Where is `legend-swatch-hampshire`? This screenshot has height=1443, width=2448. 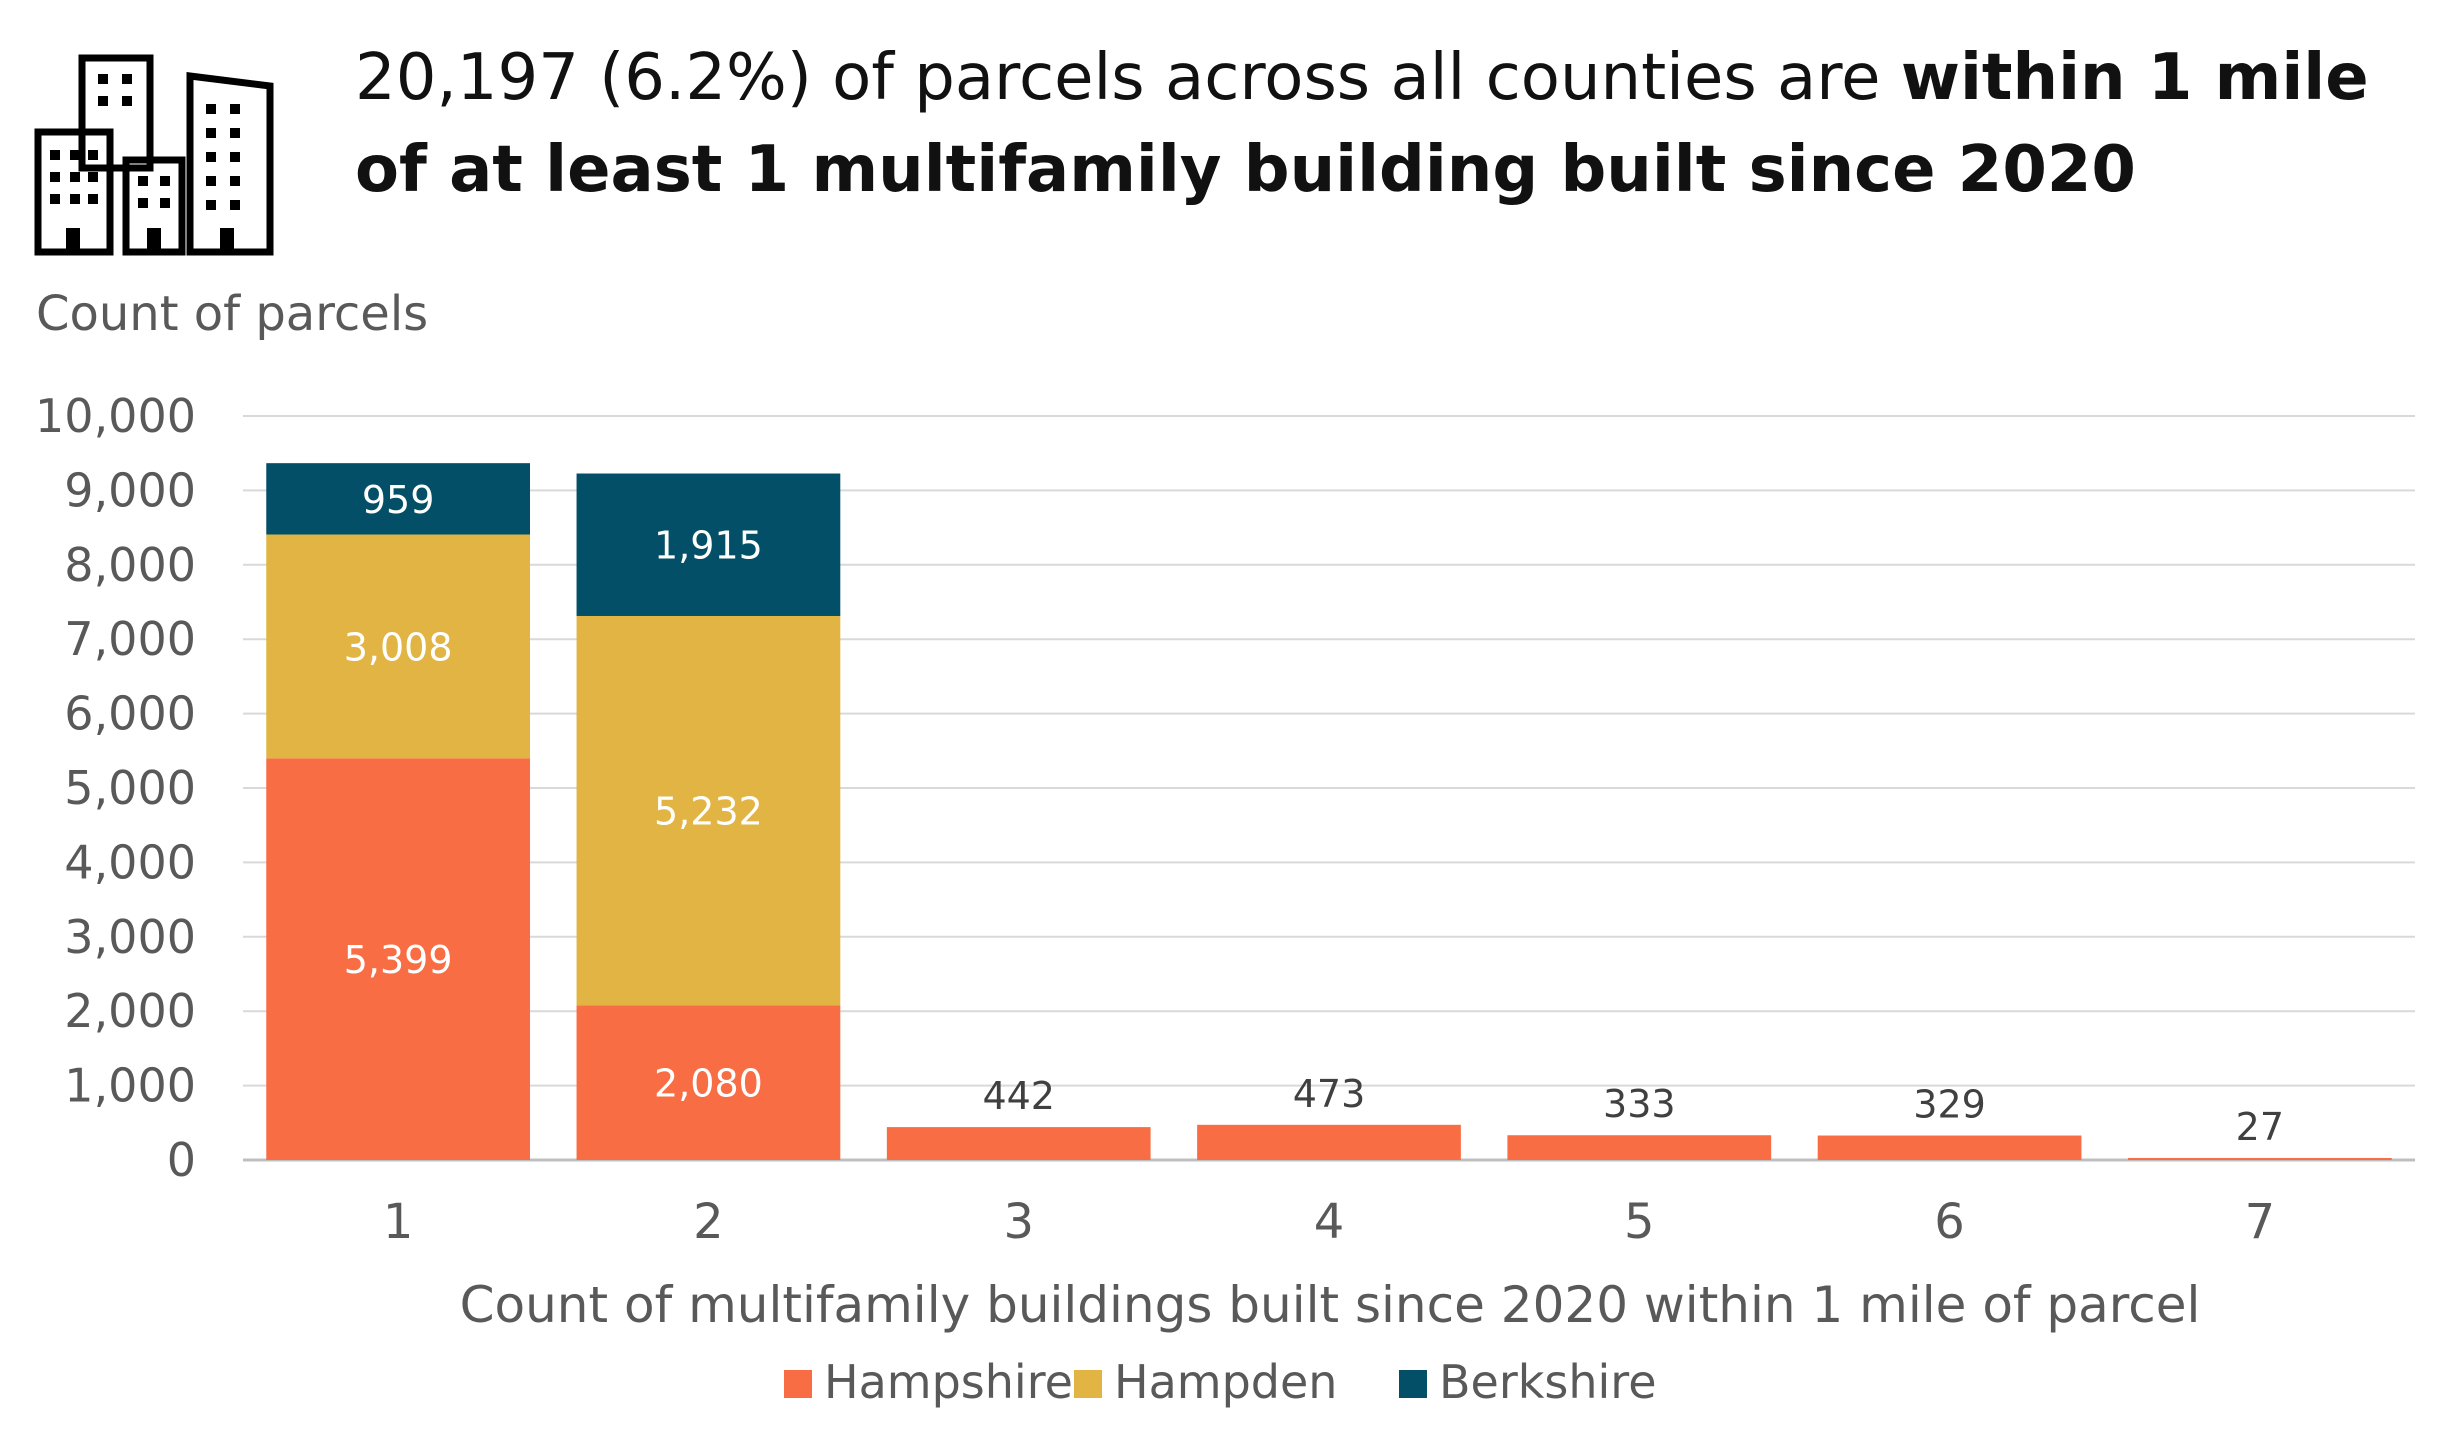
legend-swatch-hampshire is located at coordinates (798, 1384).